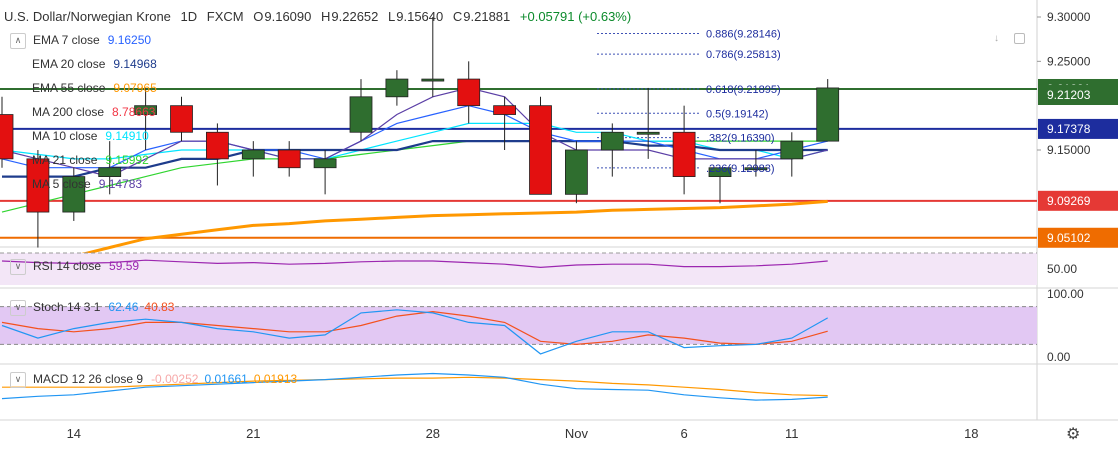  Describe the element at coordinates (743, 34) in the screenshot. I see `fib-level-label: 0.886(9.28146)` at that location.